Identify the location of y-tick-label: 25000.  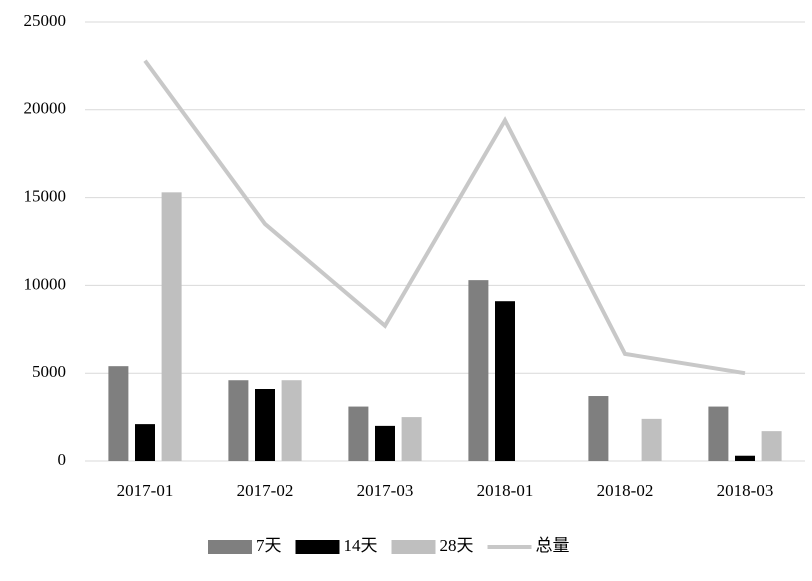
(45, 20).